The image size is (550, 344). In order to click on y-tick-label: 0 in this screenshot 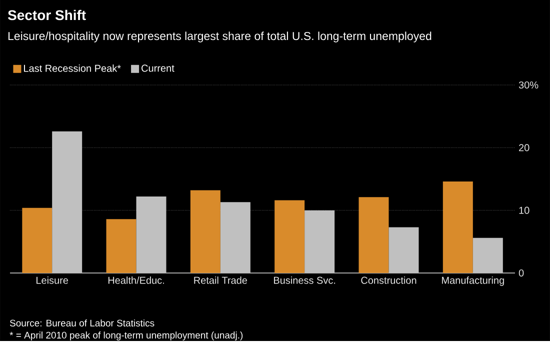, I will do `click(521, 273)`.